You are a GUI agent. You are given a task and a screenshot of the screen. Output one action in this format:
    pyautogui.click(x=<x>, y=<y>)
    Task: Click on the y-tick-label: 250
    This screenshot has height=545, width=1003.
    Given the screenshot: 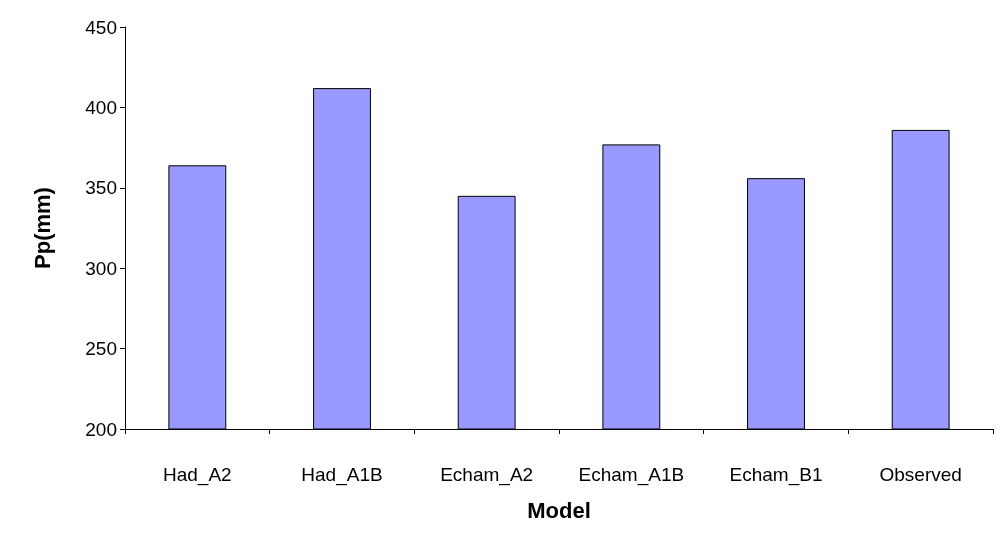 What is the action you would take?
    pyautogui.click(x=101, y=349)
    